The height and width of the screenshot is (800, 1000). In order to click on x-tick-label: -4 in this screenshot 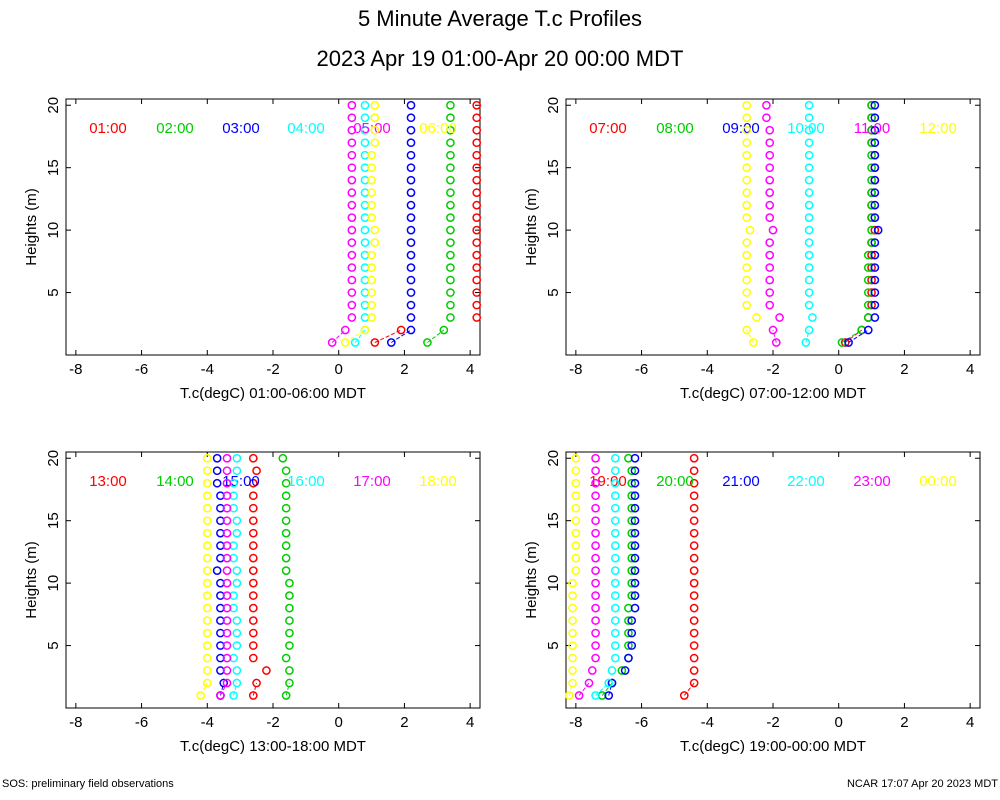, I will do `click(707, 722)`.